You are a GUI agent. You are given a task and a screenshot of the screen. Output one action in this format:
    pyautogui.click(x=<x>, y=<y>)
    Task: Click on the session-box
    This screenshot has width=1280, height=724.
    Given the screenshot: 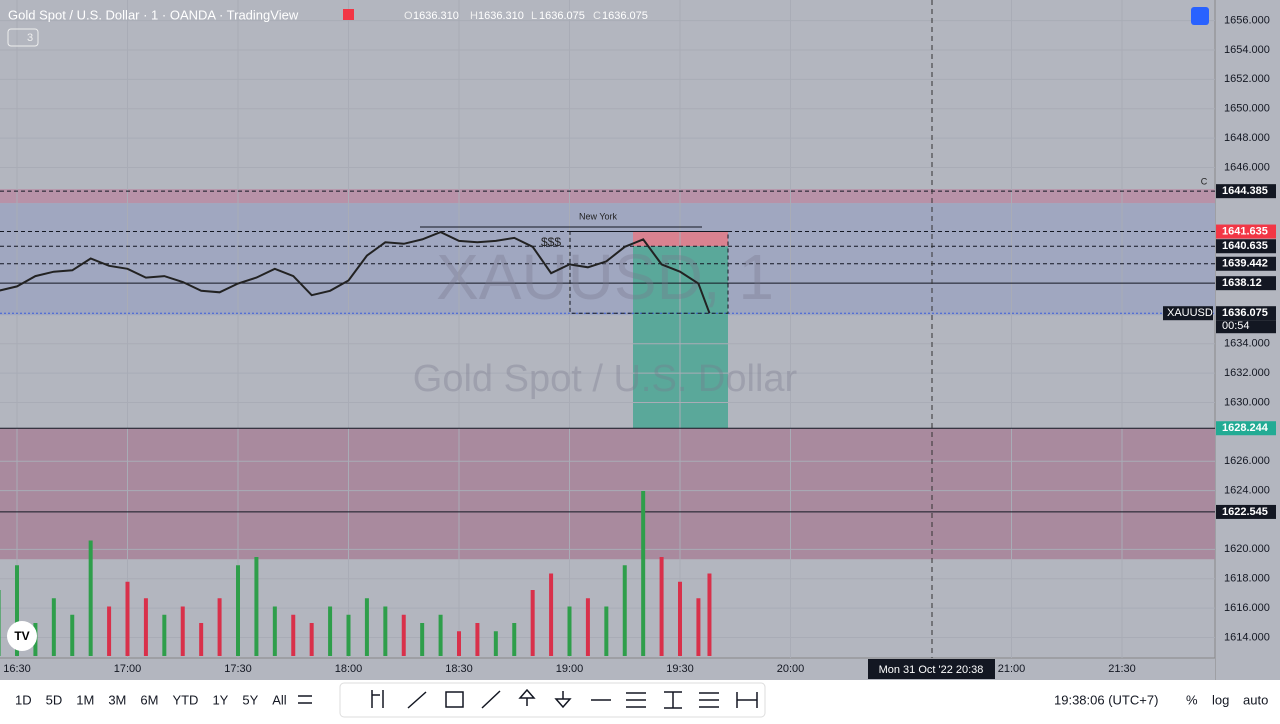 What is the action you would take?
    pyautogui.click(x=649, y=272)
    